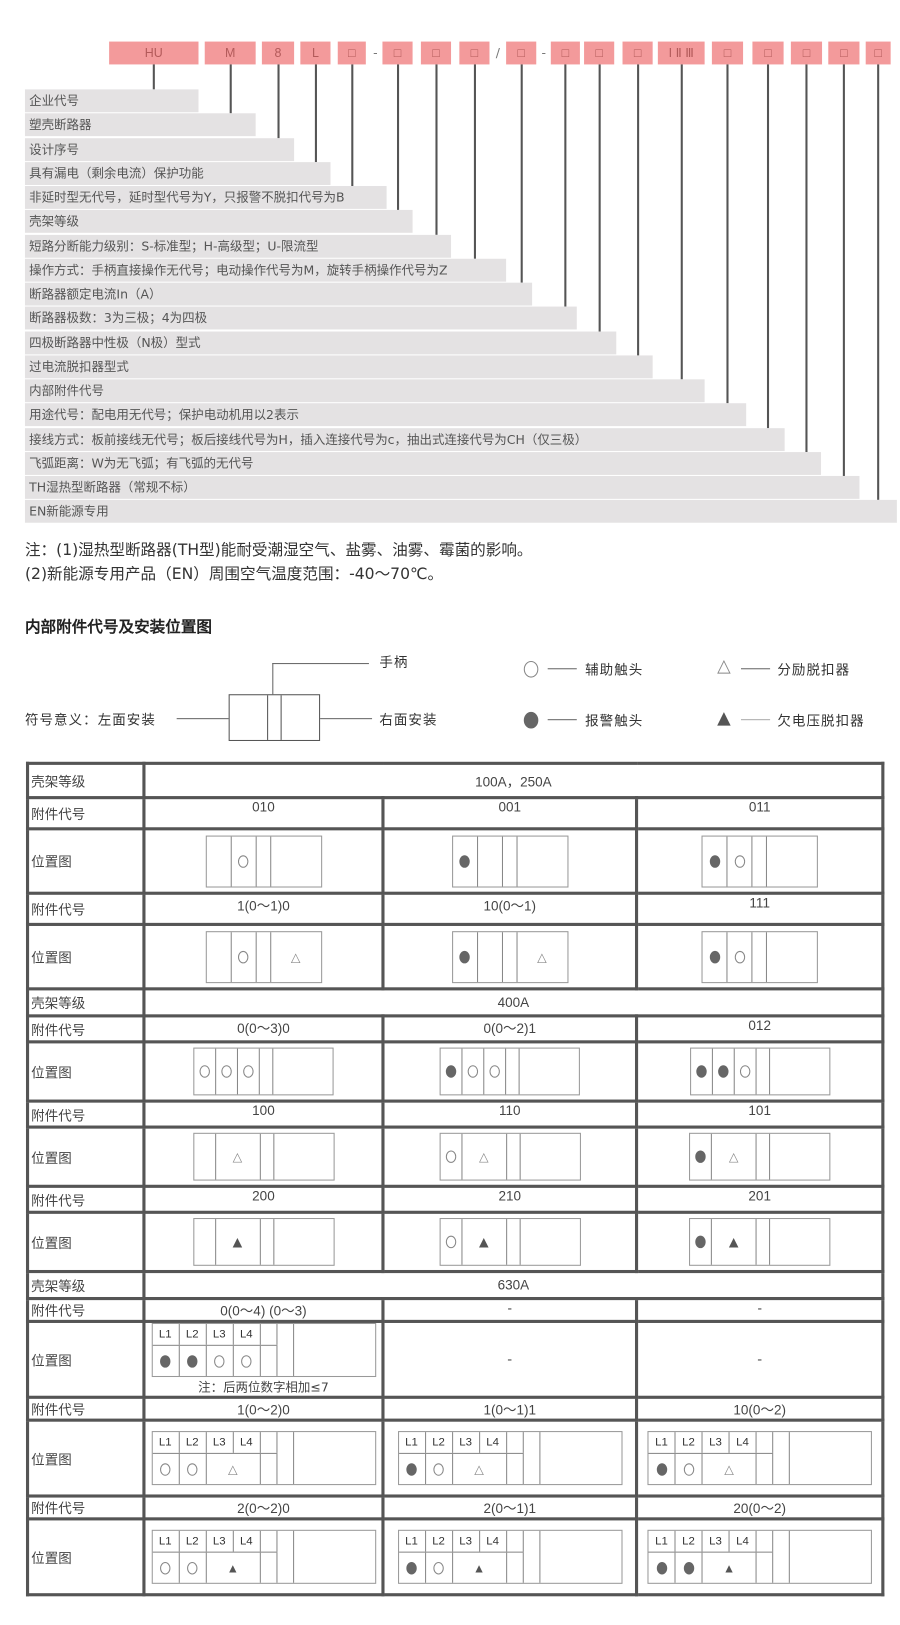 This screenshot has width=900, height=1625. I want to click on code-row: 附件代号 010 001 011, so click(455, 813).